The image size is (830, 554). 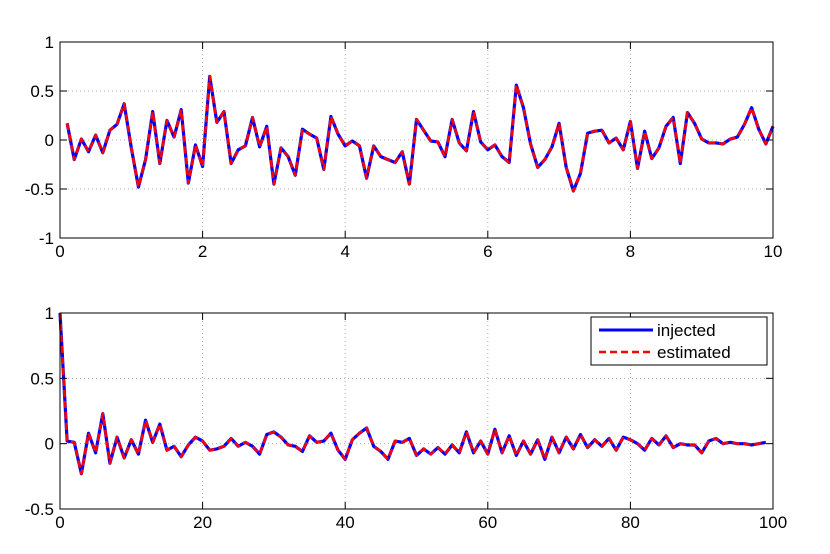 I want to click on x-tick-label: 2, so click(x=202, y=251).